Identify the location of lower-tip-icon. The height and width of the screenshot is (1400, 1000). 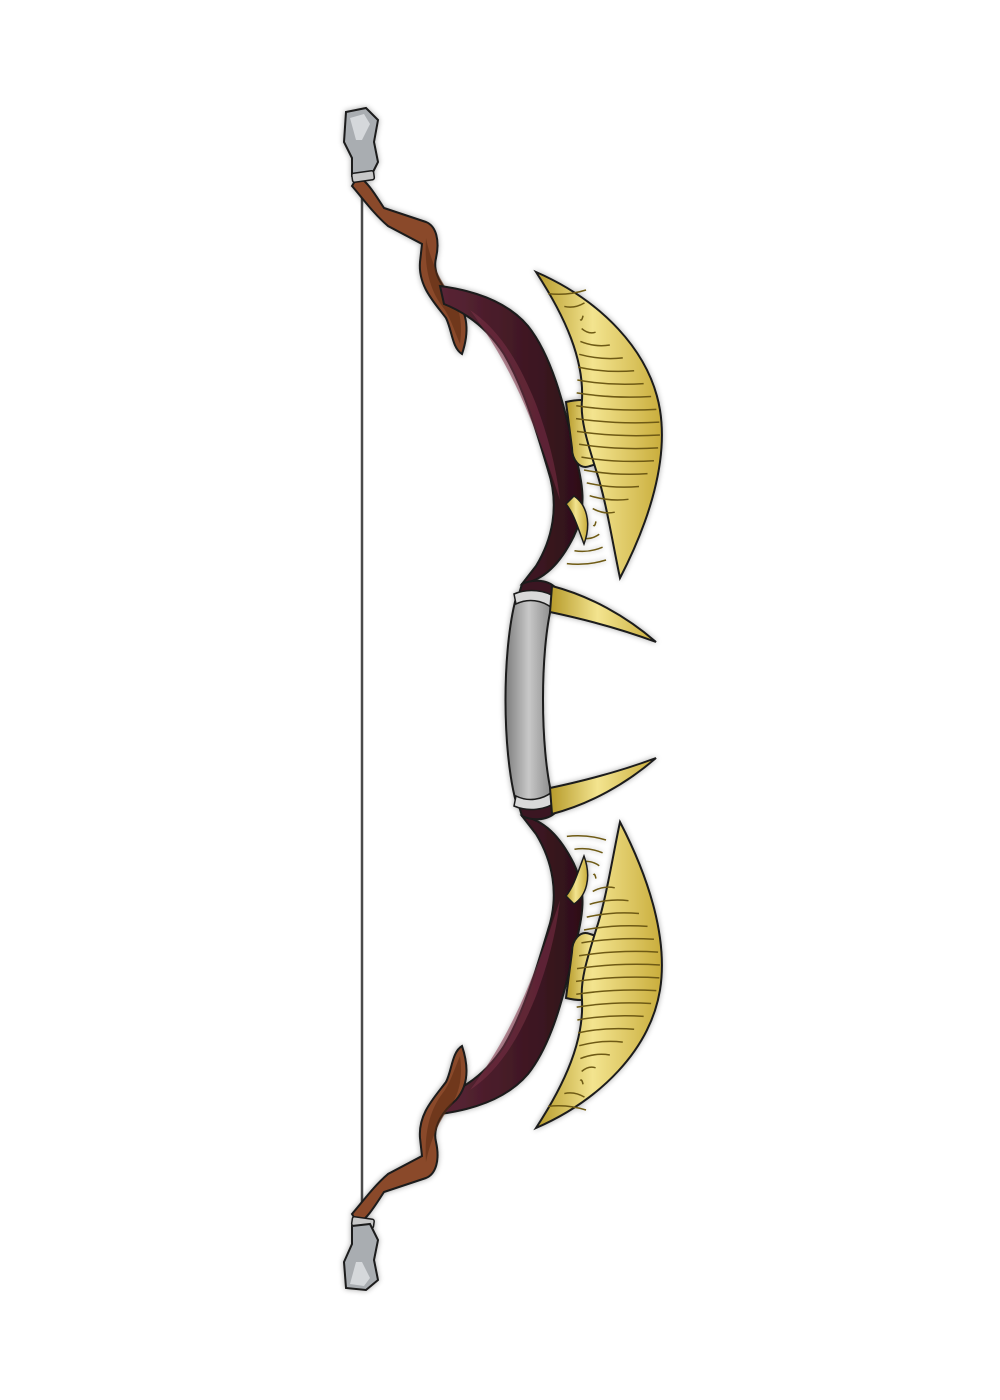
(361, 1257).